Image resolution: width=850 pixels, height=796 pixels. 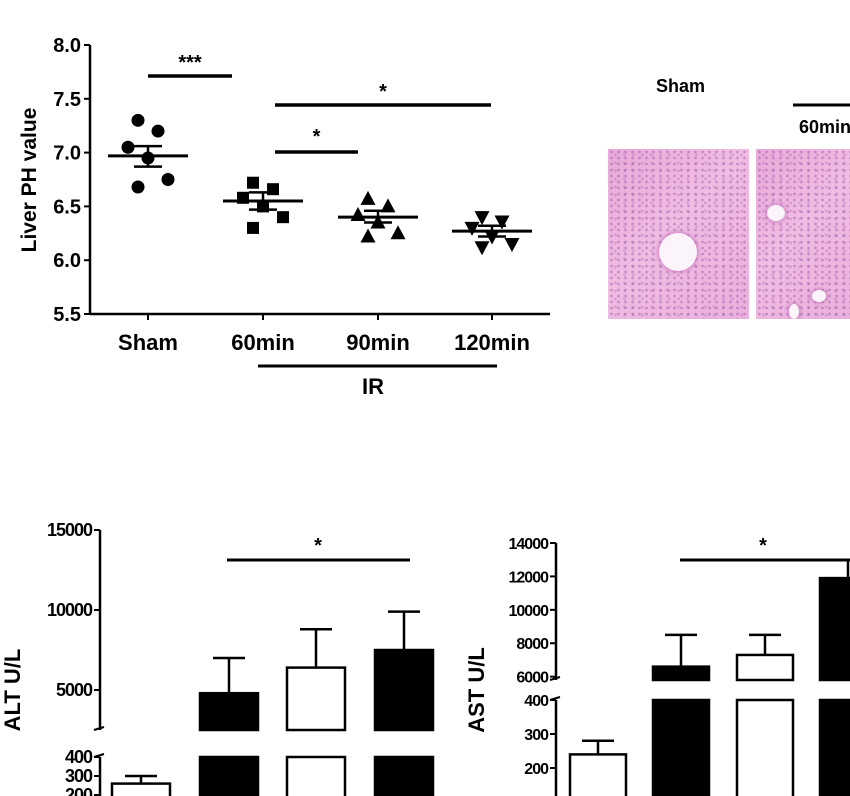 What do you see at coordinates (476, 690) in the screenshot?
I see `y-axis-label: AST U/L` at bounding box center [476, 690].